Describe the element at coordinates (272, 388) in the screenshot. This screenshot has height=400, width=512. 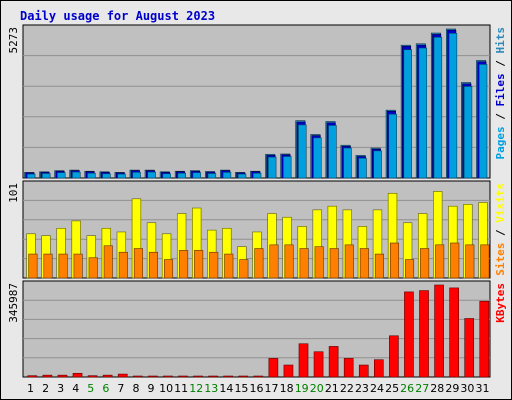
I see `x-tick-label-day-17: 17` at that location.